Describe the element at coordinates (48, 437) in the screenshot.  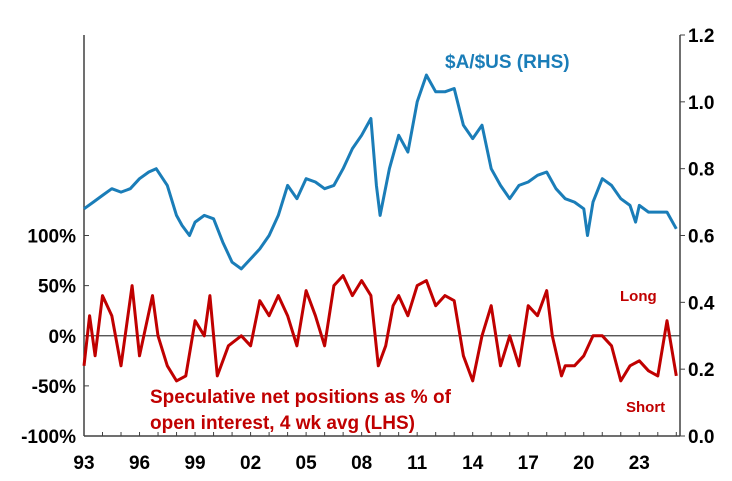
I see `left-tick-label: -100%` at that location.